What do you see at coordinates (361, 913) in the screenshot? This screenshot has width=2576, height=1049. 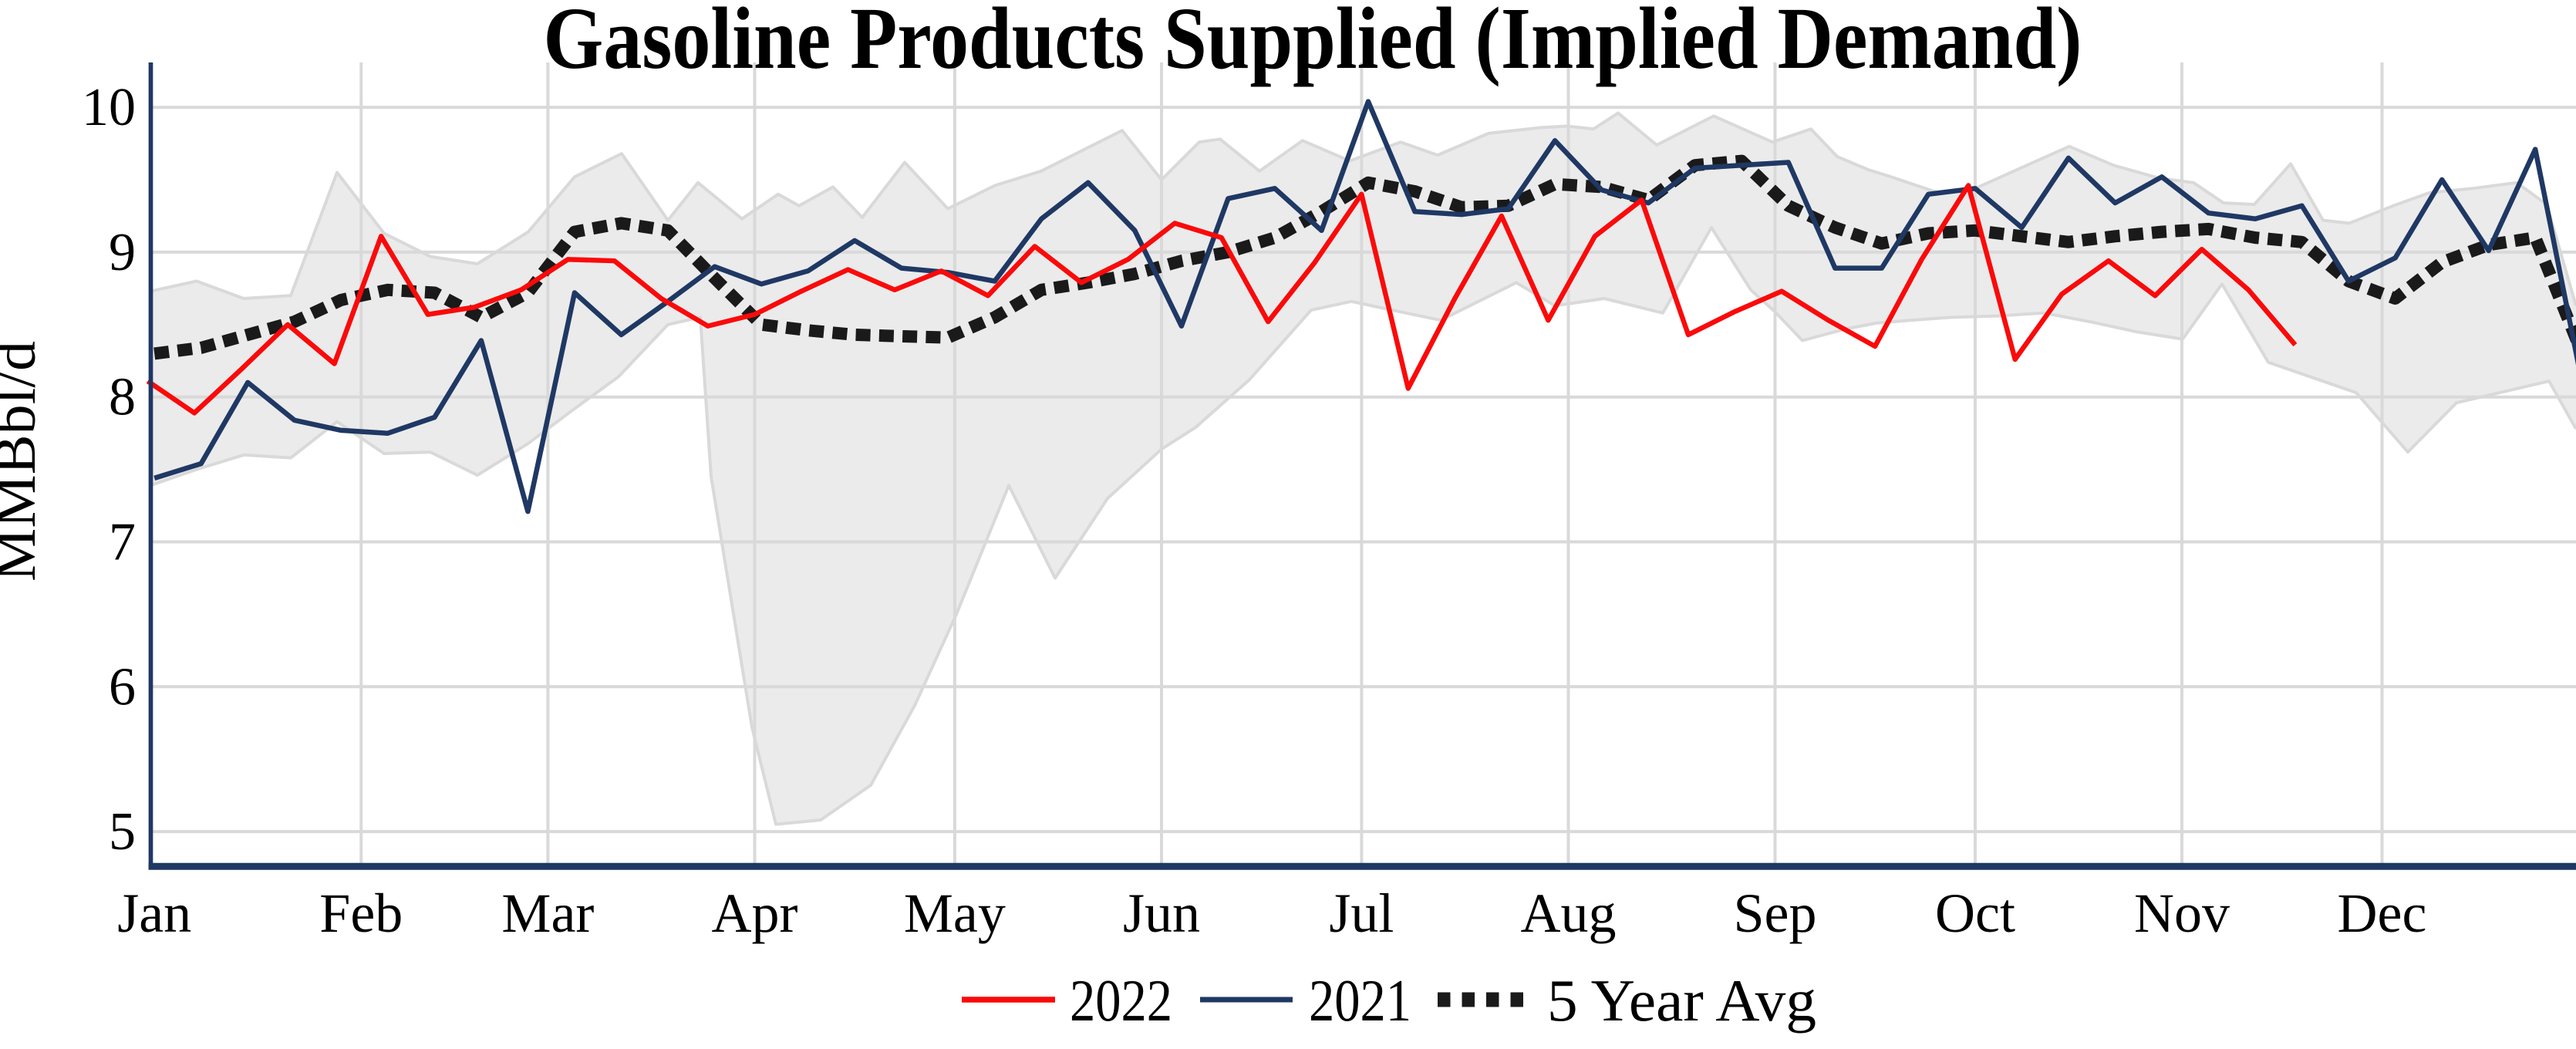 I see `svg-text: Feb` at bounding box center [361, 913].